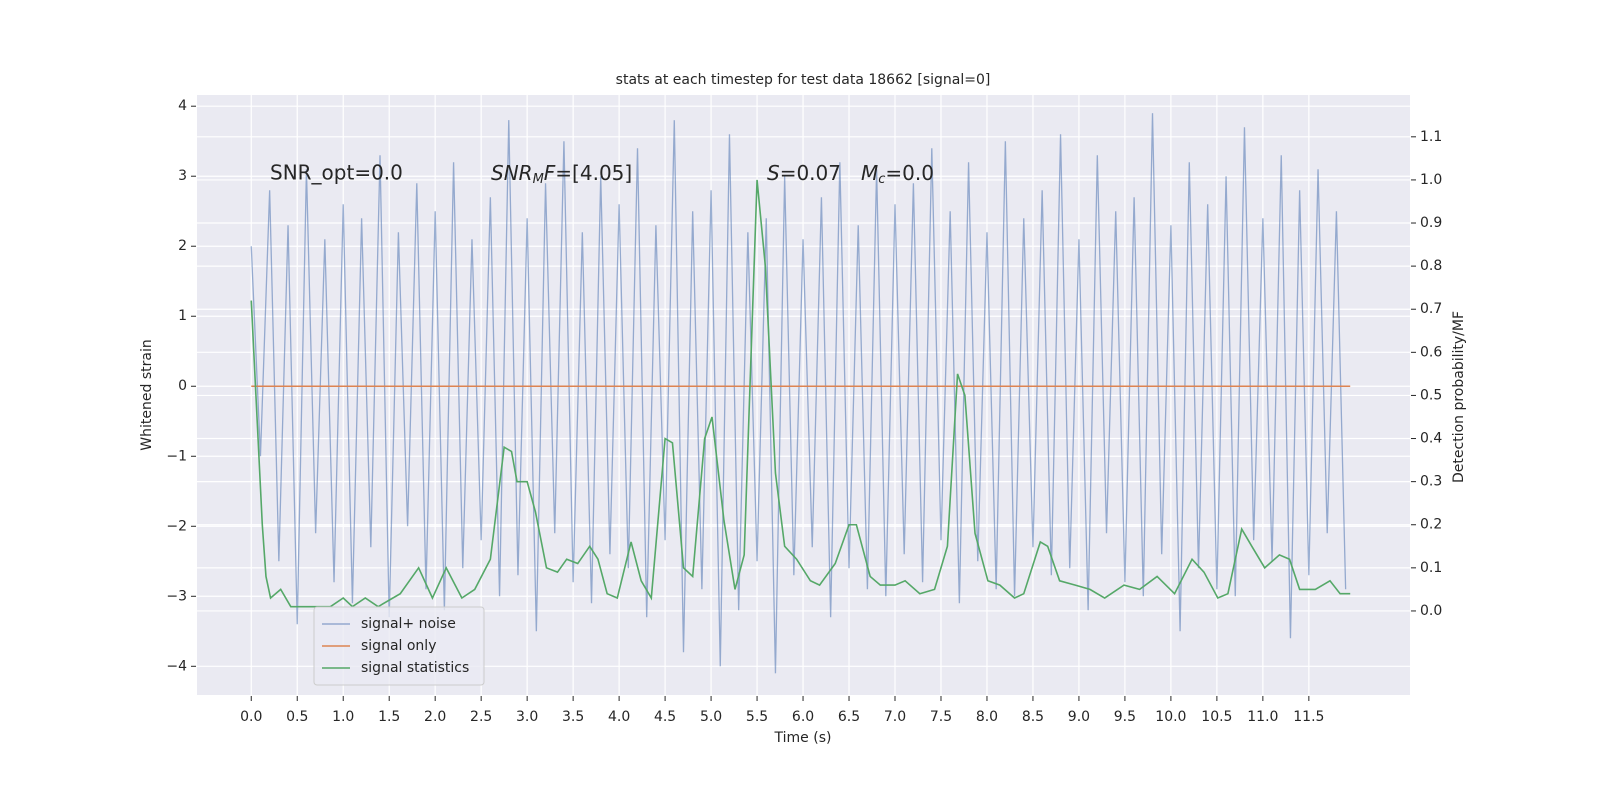 The width and height of the screenshot is (1600, 804). What do you see at coordinates (1216, 717) in the screenshot?
I see `x-tick-label: 10.5` at bounding box center [1216, 717].